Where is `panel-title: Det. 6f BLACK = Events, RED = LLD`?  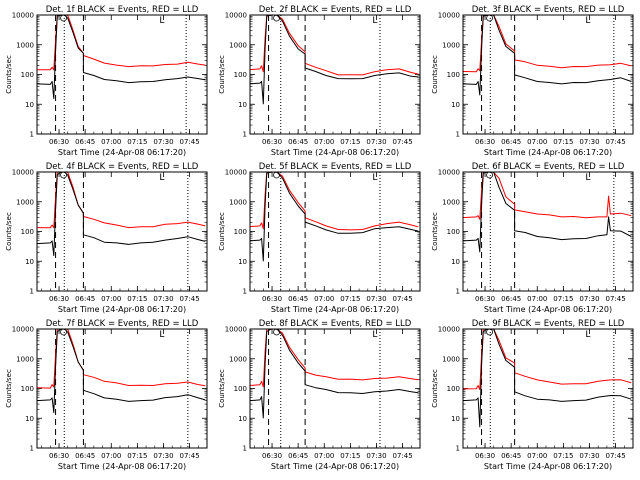 panel-title: Det. 6f BLACK = Events, RED = LLD is located at coordinates (548, 167).